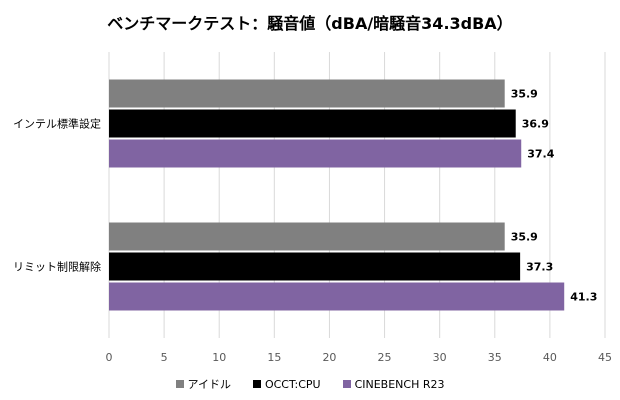 The image size is (620, 400). What do you see at coordinates (57, 267) in the screenshot?
I see `y-category-label: リミット制限解除` at bounding box center [57, 267].